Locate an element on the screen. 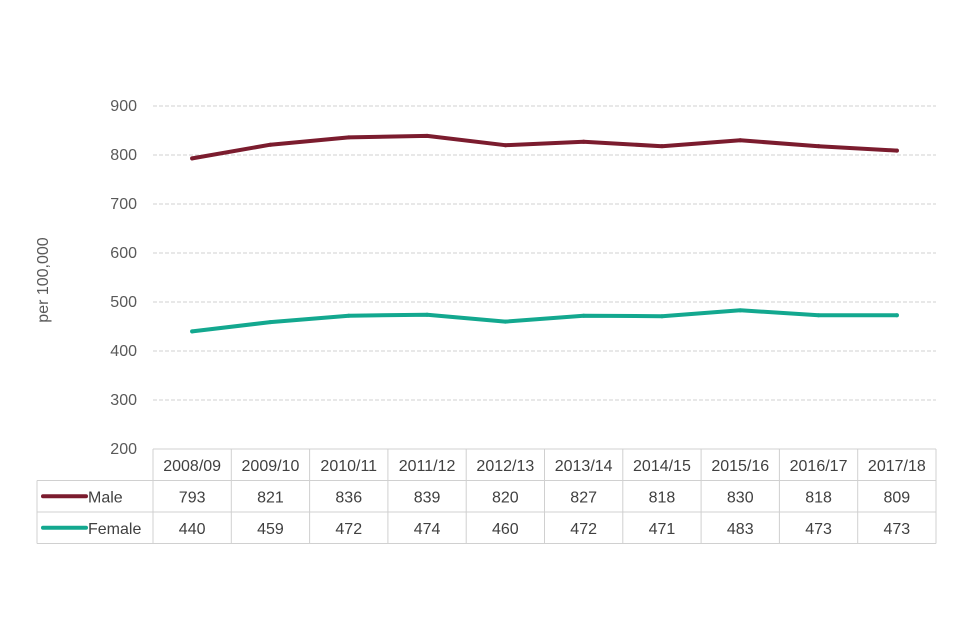 The width and height of the screenshot is (960, 640). table-cell-male: 821 is located at coordinates (270, 497).